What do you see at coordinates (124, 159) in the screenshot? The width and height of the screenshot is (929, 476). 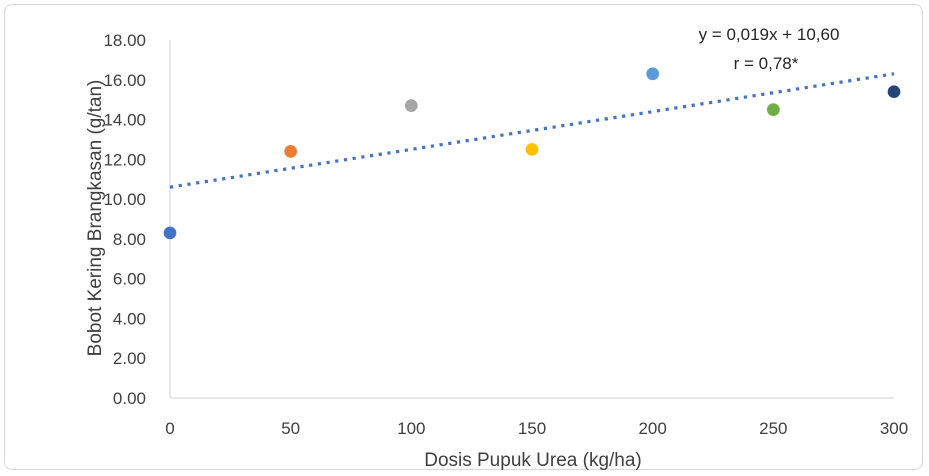 I see `y-tick-label: 12.00` at bounding box center [124, 159].